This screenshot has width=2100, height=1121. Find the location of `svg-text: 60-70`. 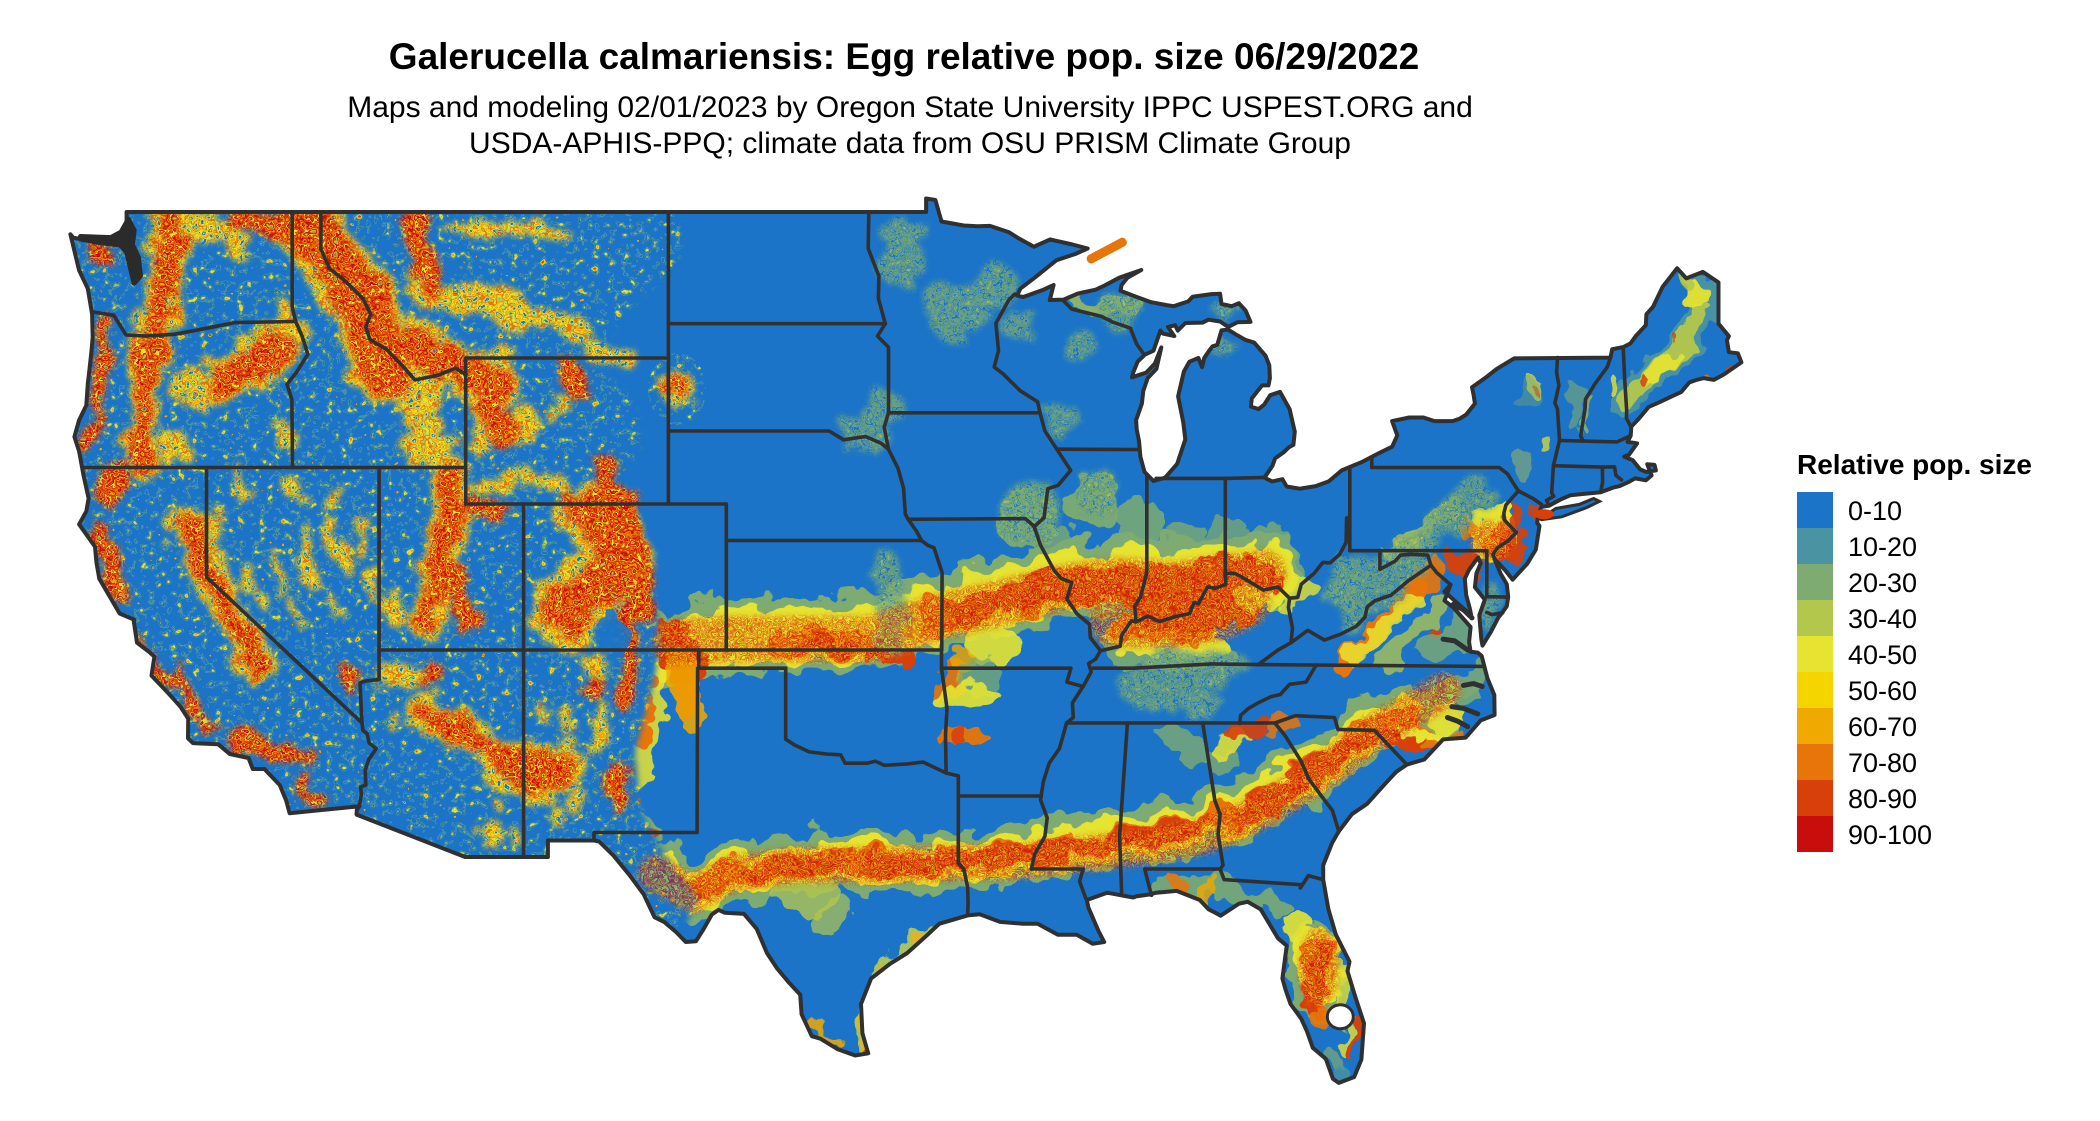

svg-text: 60-70 is located at coordinates (1882, 727).